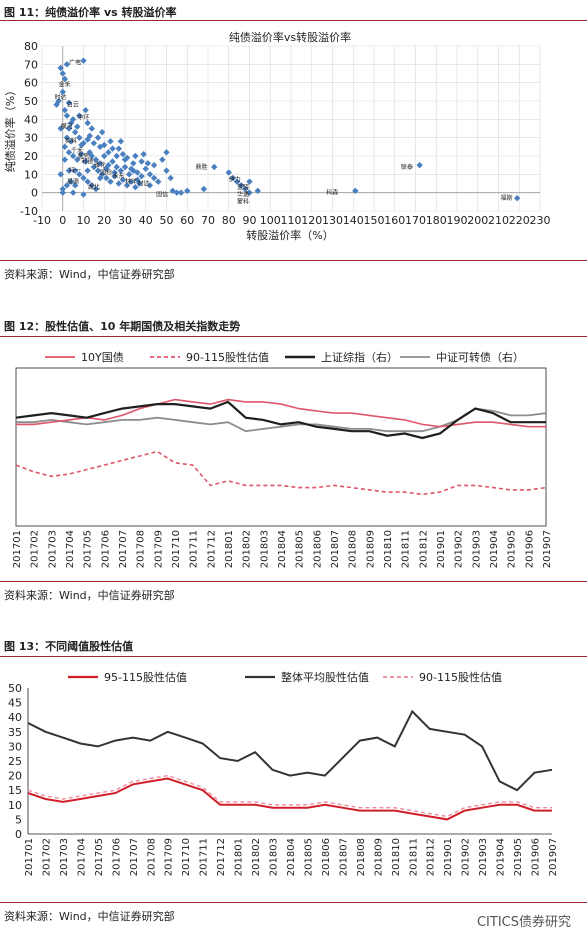 This screenshot has height=936, width=587. Describe the element at coordinates (494, 549) in the screenshot. I see `x-tick-label: 201904` at that location.